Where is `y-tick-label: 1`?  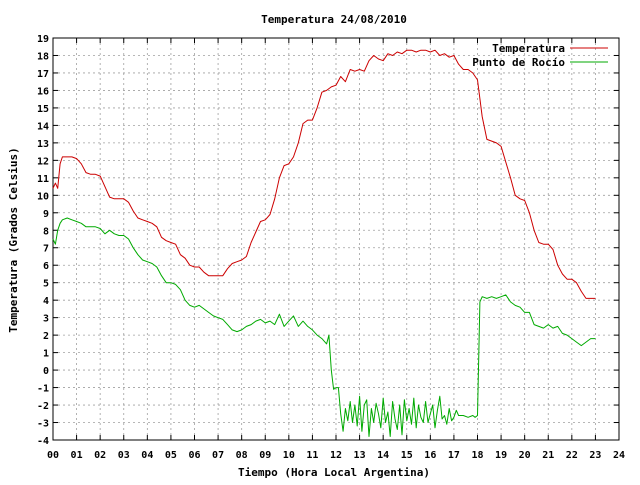
y-tick-label: 1 is located at coordinates (46, 354).